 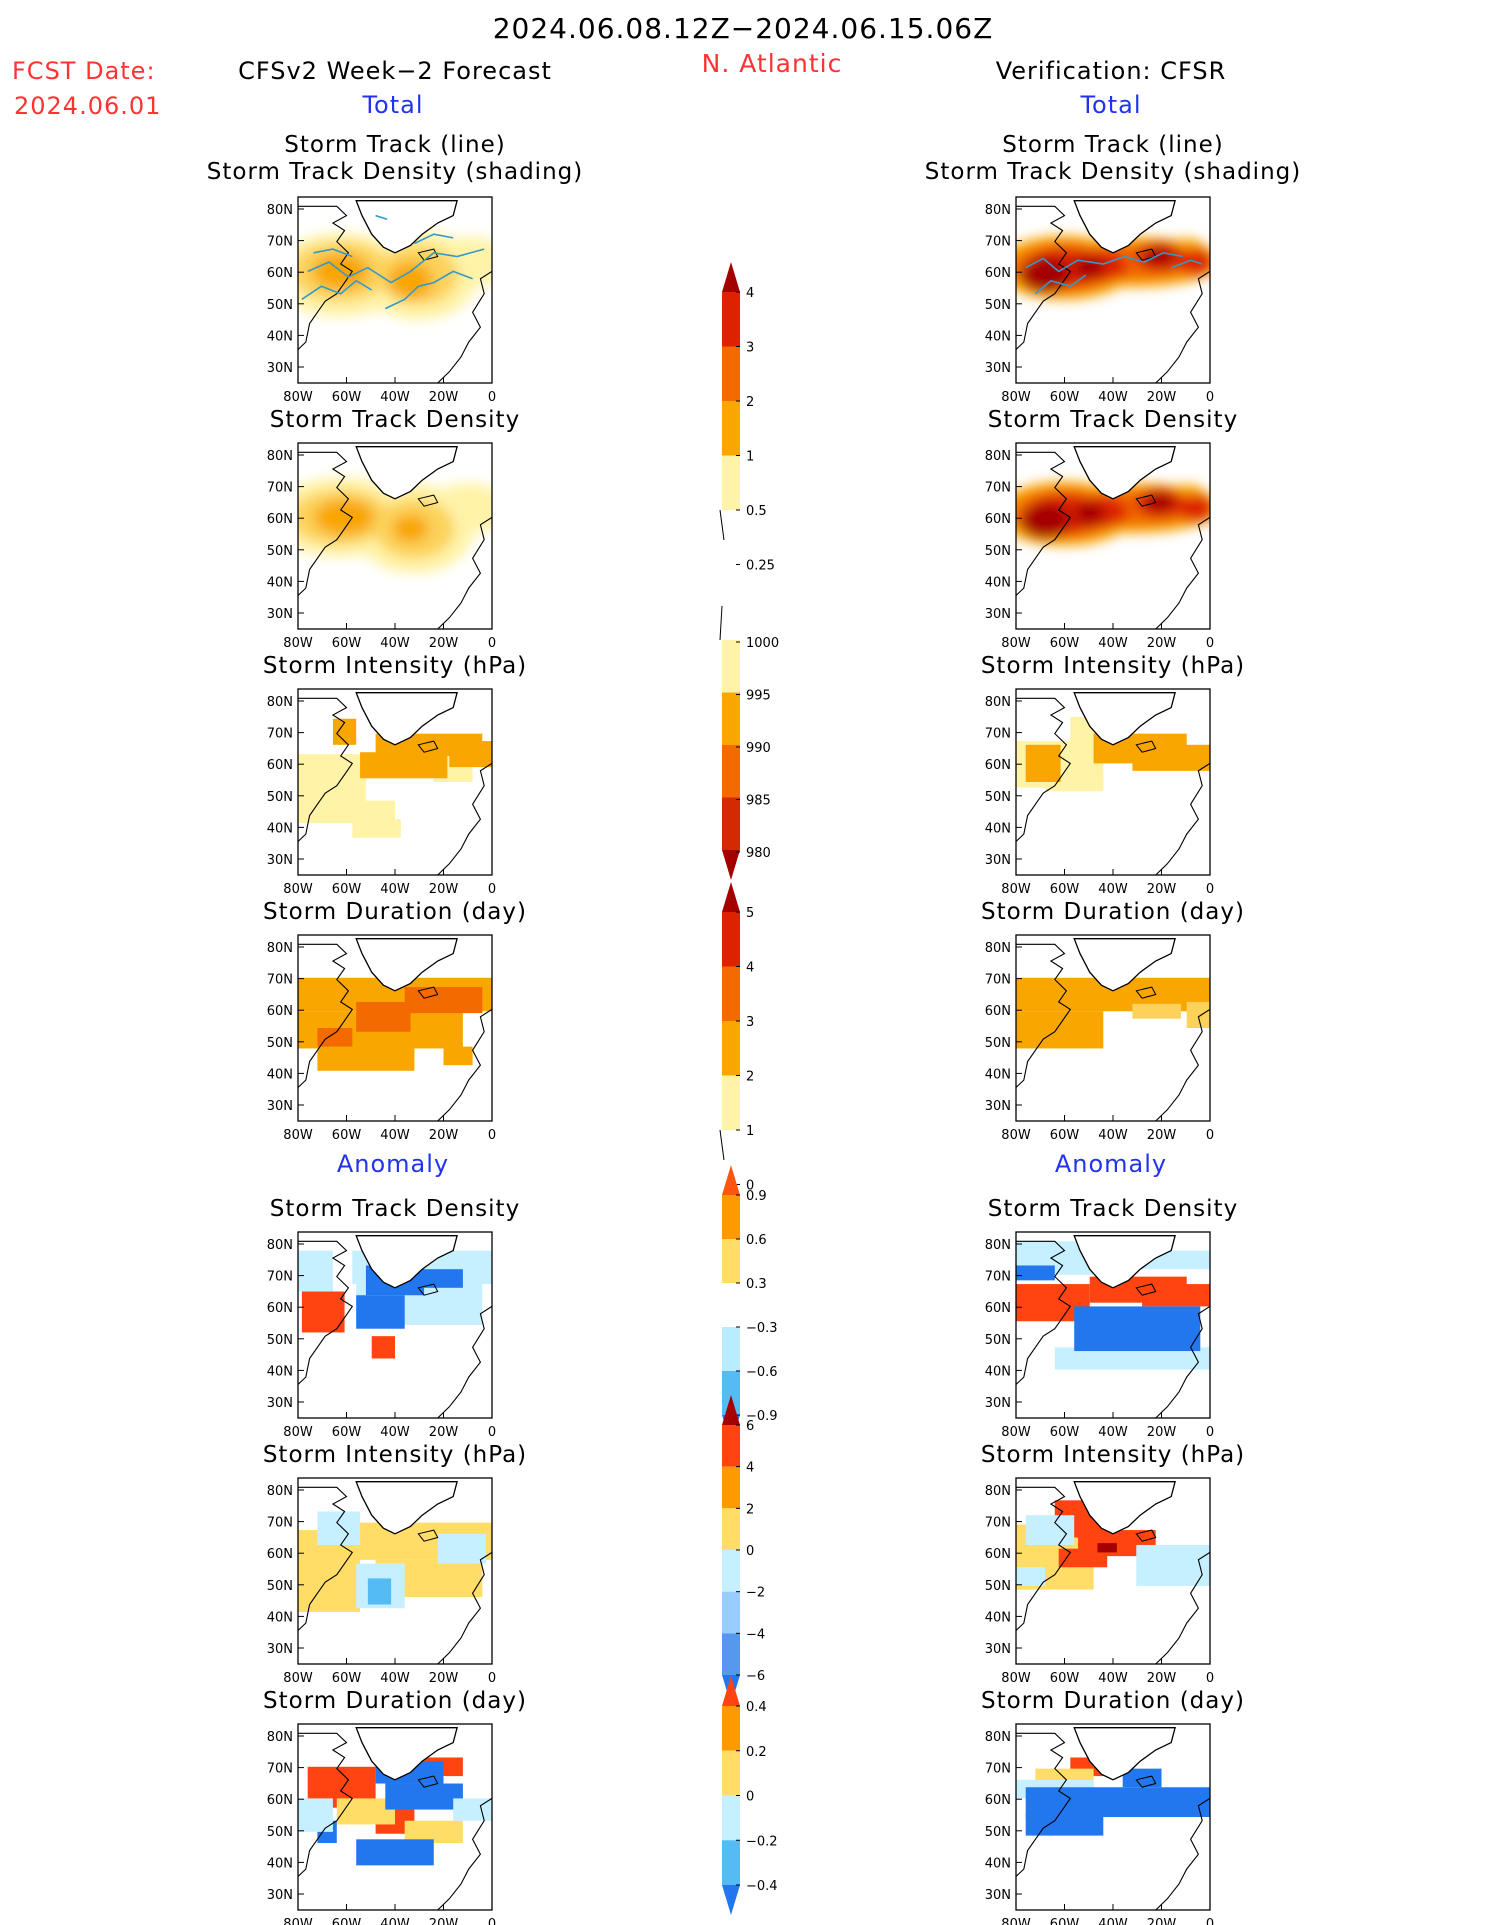 What do you see at coordinates (750, 1795) in the screenshot?
I see `colorbar-anom-duration: 0.4 0.2 0 −0.2 −0.4` at bounding box center [750, 1795].